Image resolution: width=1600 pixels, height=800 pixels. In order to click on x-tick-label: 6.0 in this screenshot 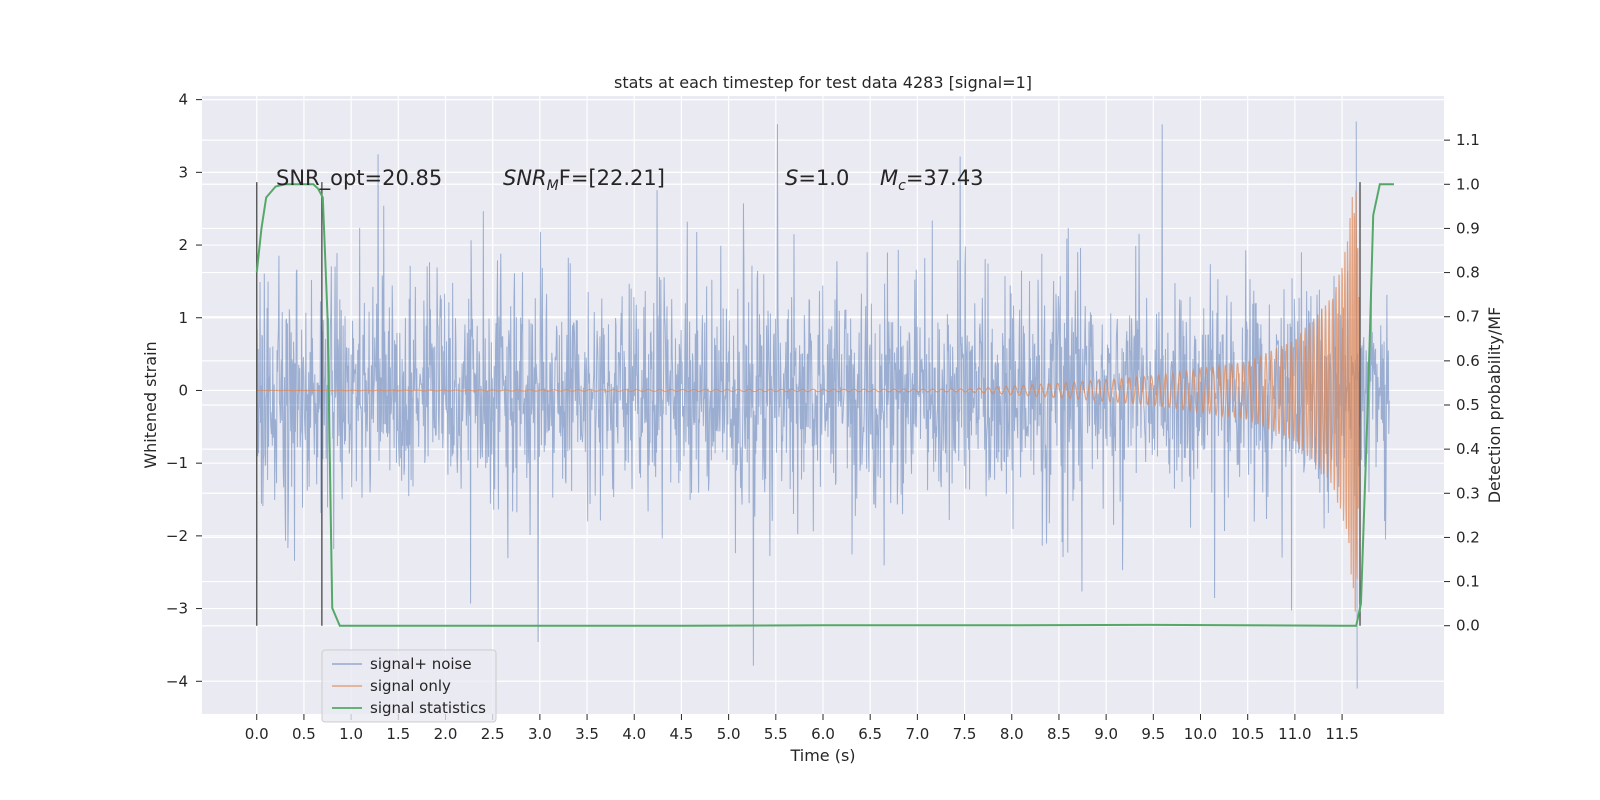, I will do `click(823, 734)`.